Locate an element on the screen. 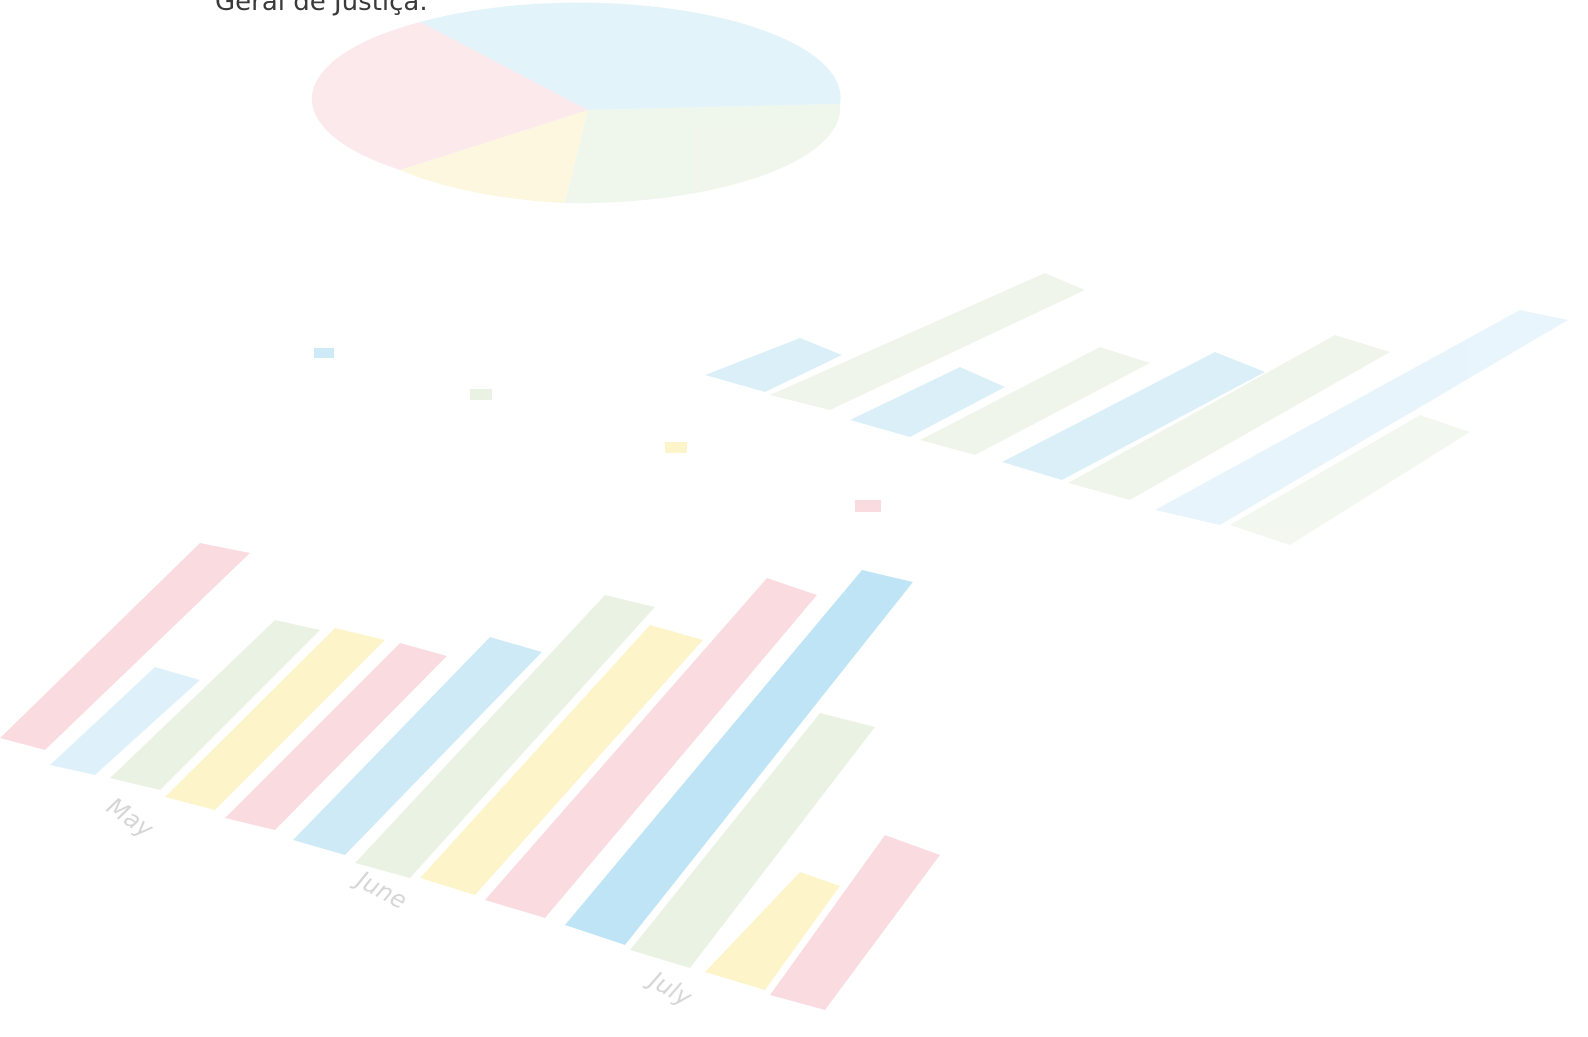  bg-label: July is located at coordinates (670, 988).